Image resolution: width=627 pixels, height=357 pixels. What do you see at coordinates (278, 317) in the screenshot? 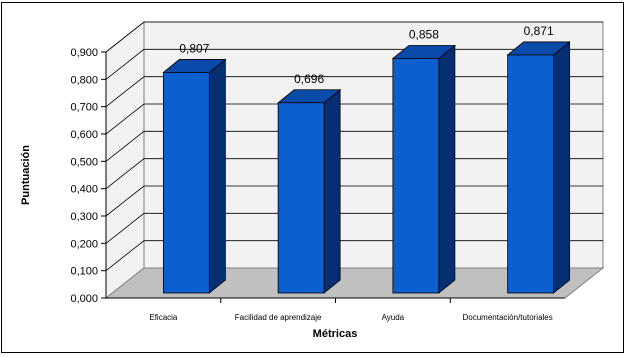
I see `x-tick-label: Facilidad de aprendizaje` at bounding box center [278, 317].